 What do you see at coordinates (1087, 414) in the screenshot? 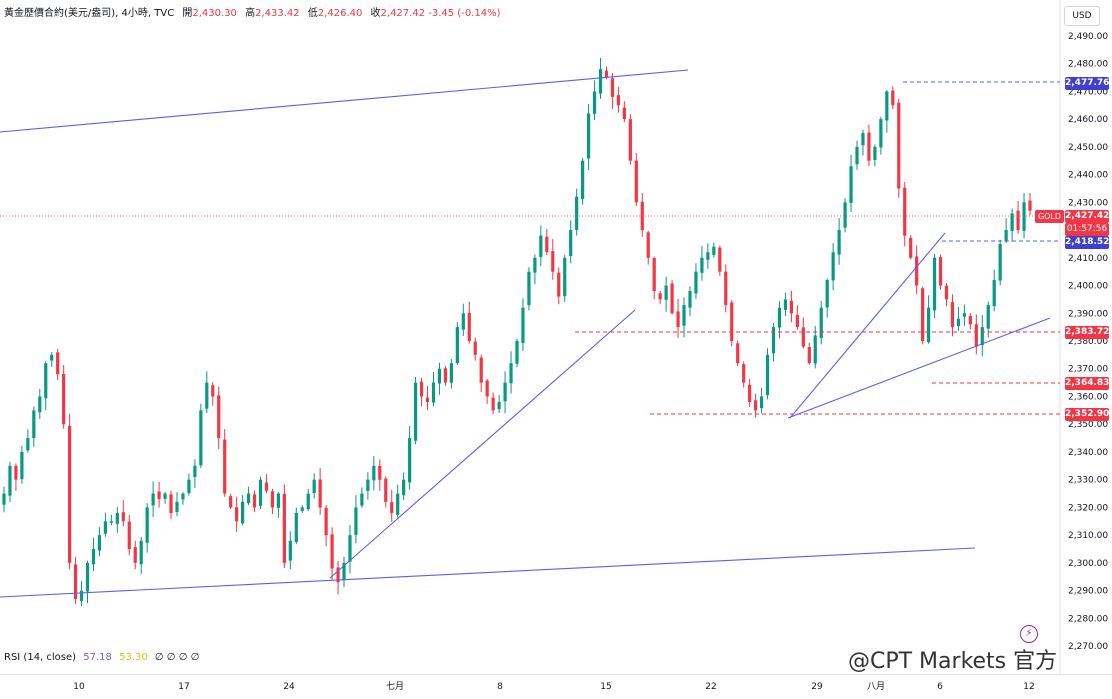
I see `price-tag-level-4: 2,352.90` at bounding box center [1087, 414].